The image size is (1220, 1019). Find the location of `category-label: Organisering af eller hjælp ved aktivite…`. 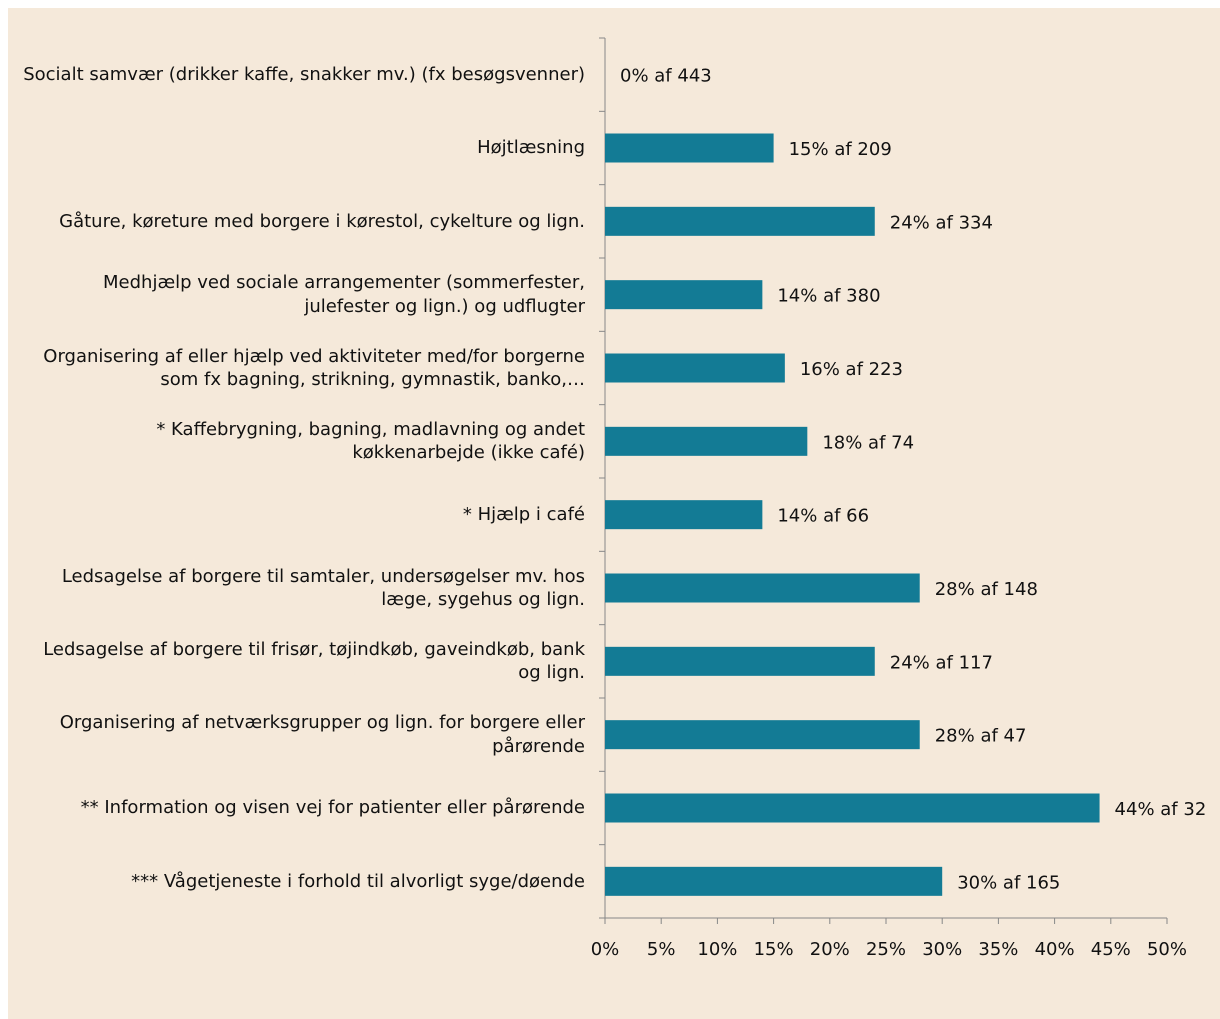

category-label: Organisering af eller hjælp ved aktivite… is located at coordinates (314, 367).